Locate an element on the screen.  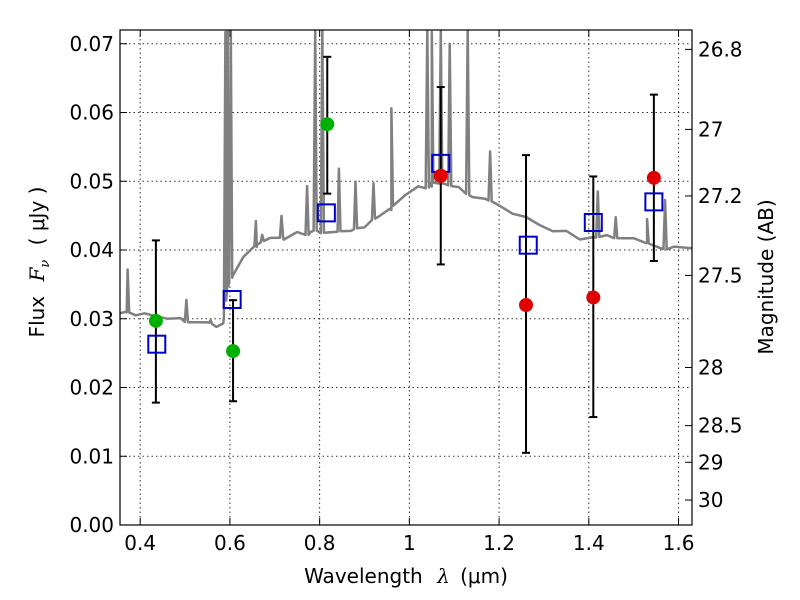
y2-tick-label: 27.5 is located at coordinates (720, 275).